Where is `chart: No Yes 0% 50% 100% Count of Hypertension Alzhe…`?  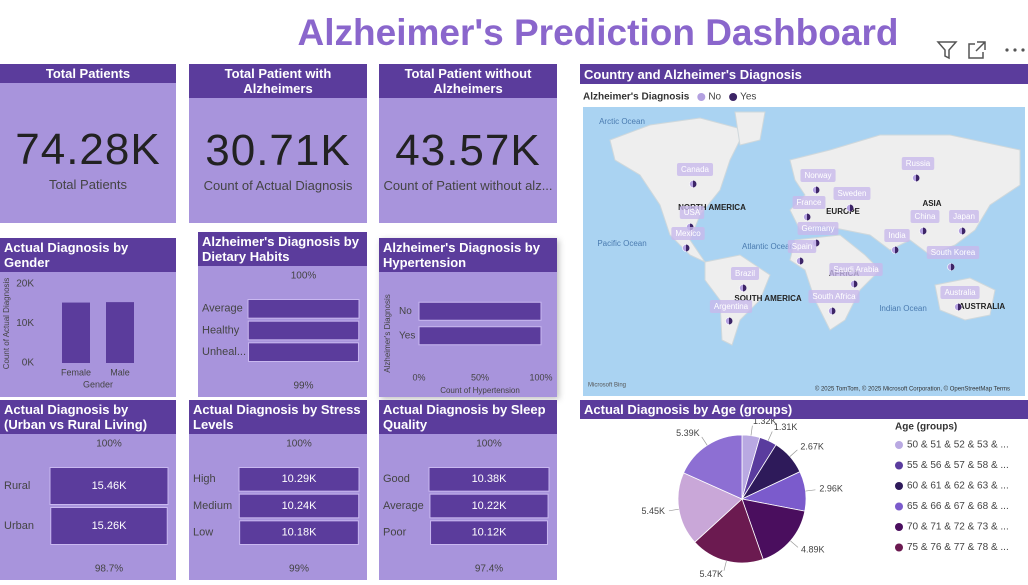 chart: No Yes 0% 50% 100% Count of Hypertension Alzhe… is located at coordinates (467, 344).